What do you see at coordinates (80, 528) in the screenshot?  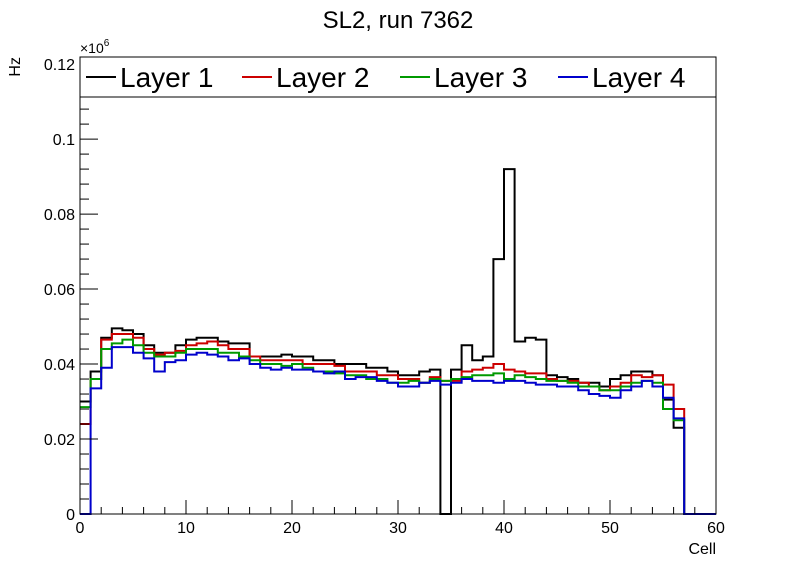 I see `x-tick-label: 0` at bounding box center [80, 528].